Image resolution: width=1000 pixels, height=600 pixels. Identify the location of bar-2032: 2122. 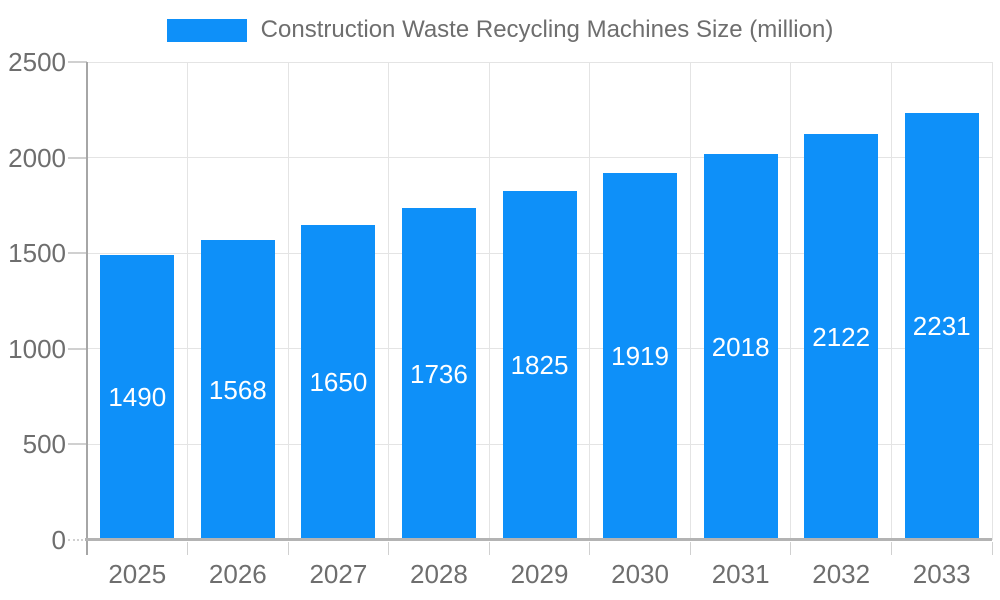
(841, 337).